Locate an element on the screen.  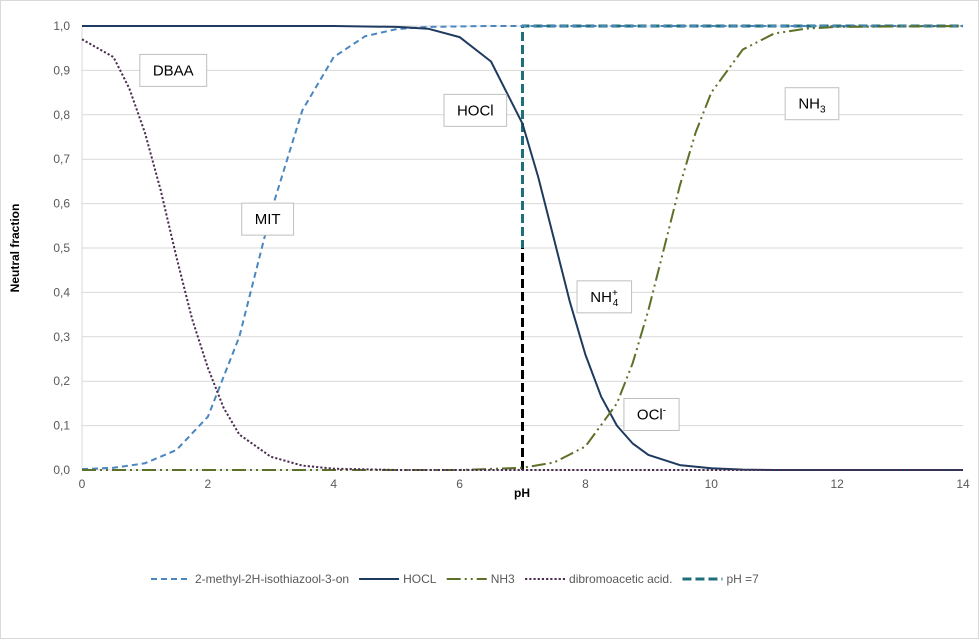
annotation-ocl: OCl- is located at coordinates (651, 414).